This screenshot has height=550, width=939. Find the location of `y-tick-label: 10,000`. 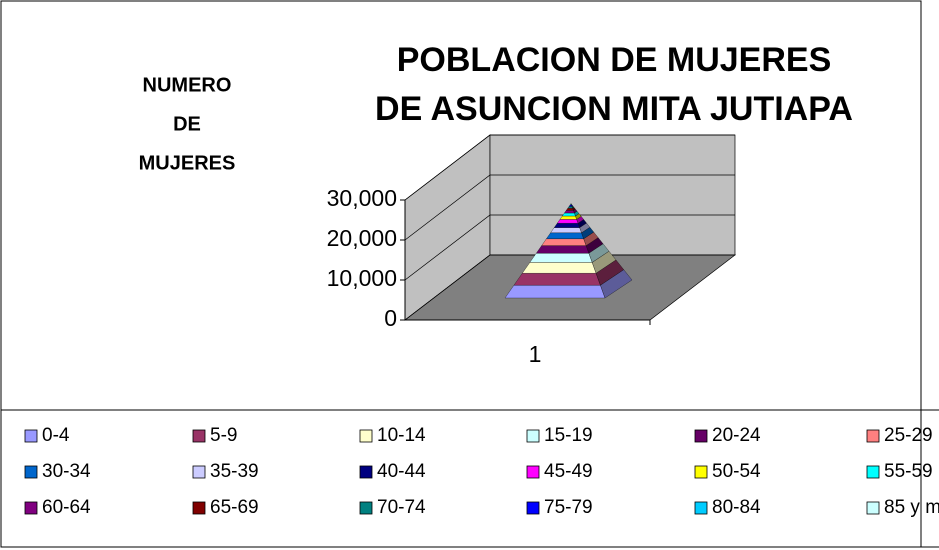

y-tick-label: 10,000 is located at coordinates (362, 278).